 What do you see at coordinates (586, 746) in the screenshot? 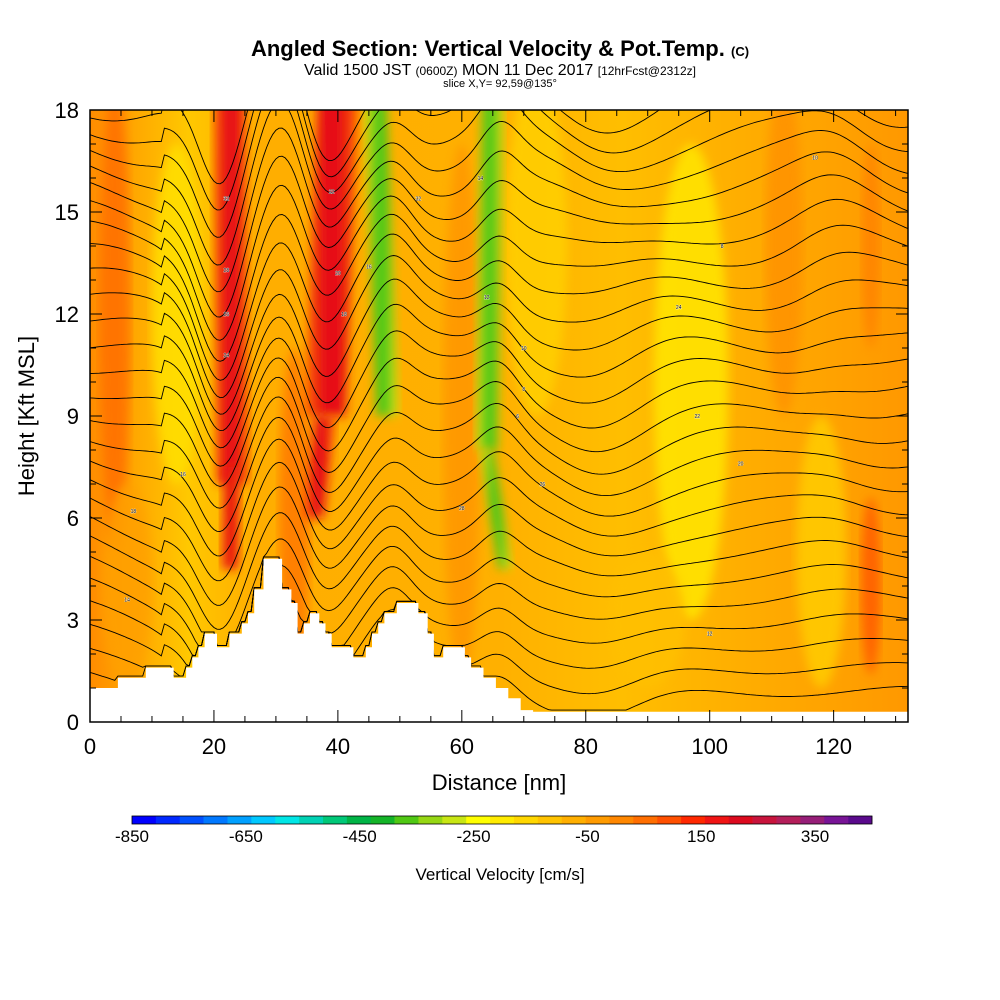
I see `x-tick-label: 80` at bounding box center [586, 746].